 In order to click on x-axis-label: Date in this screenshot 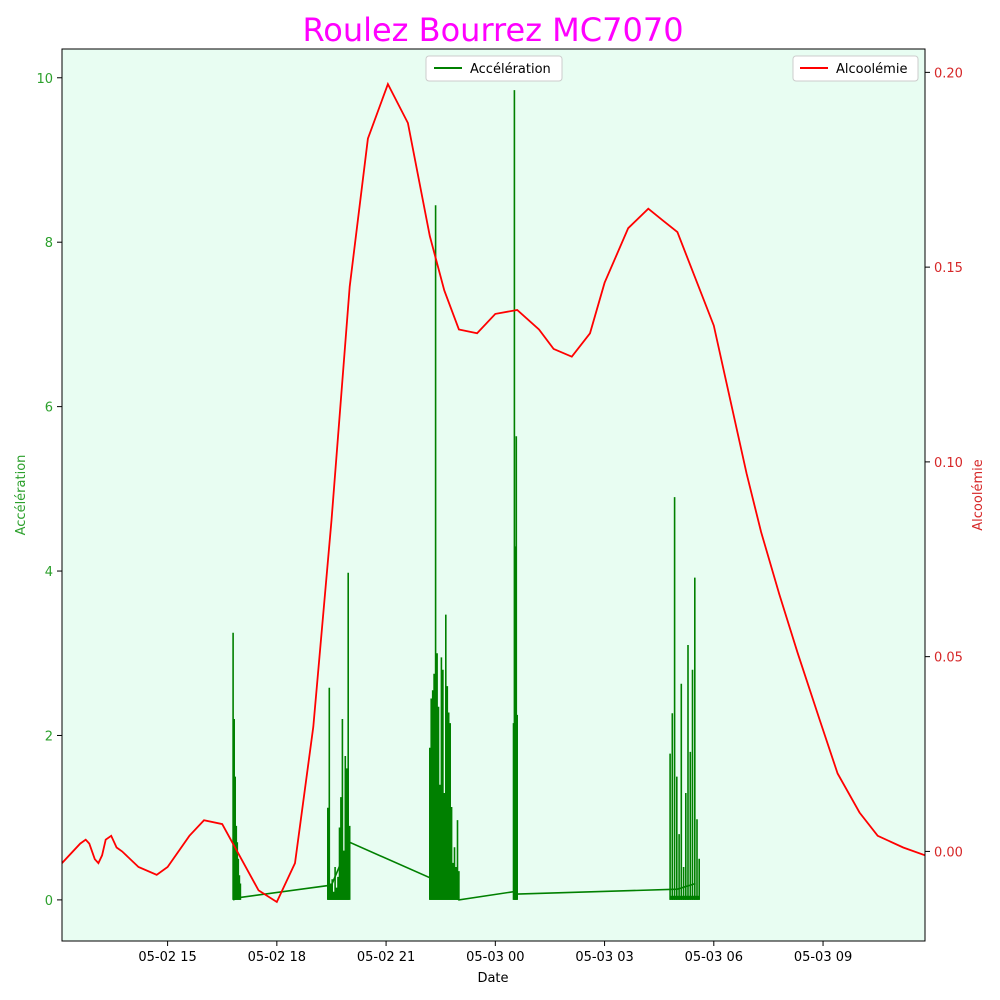, I will do `click(492, 978)`.